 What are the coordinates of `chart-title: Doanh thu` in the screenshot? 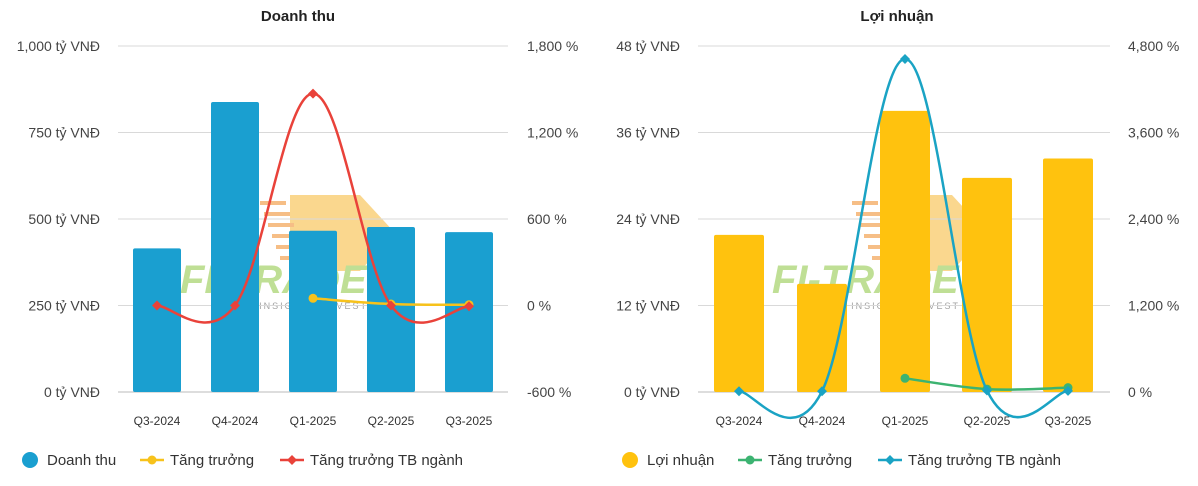 It's located at (298, 16).